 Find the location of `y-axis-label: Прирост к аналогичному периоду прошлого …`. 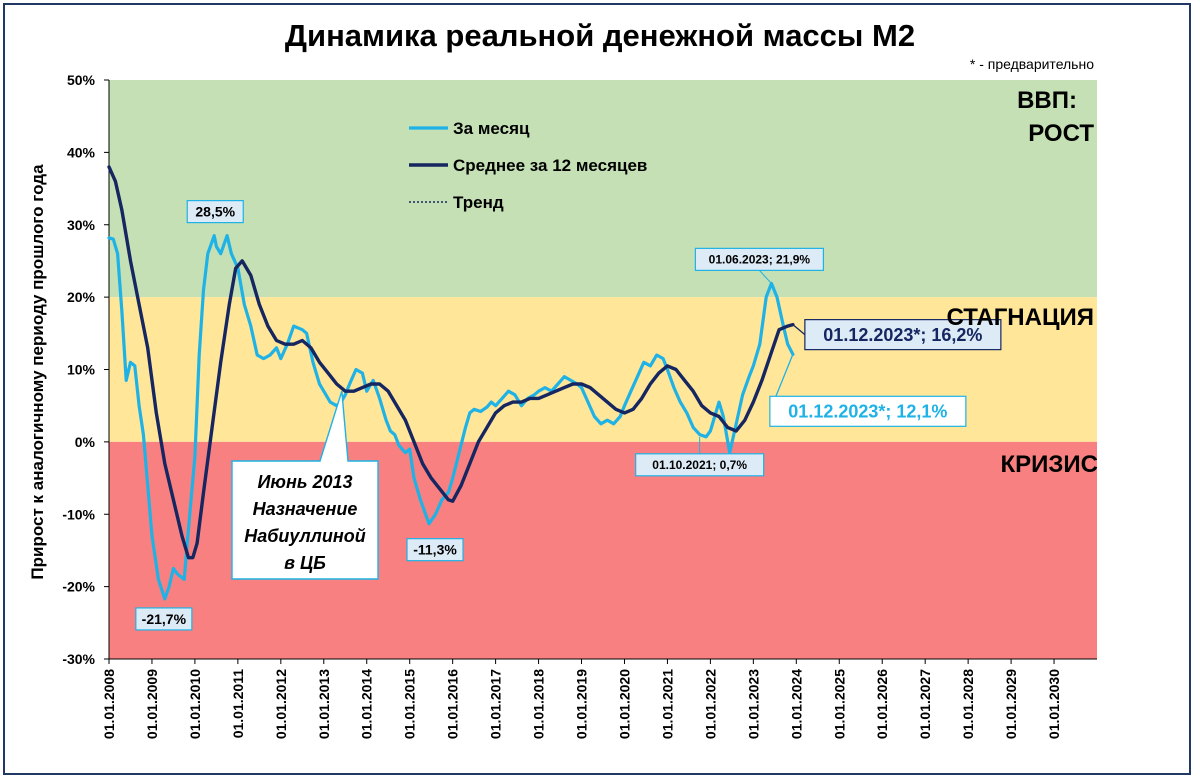

y-axis-label: Прирост к аналогичному периоду прошлого … is located at coordinates (37, 372).